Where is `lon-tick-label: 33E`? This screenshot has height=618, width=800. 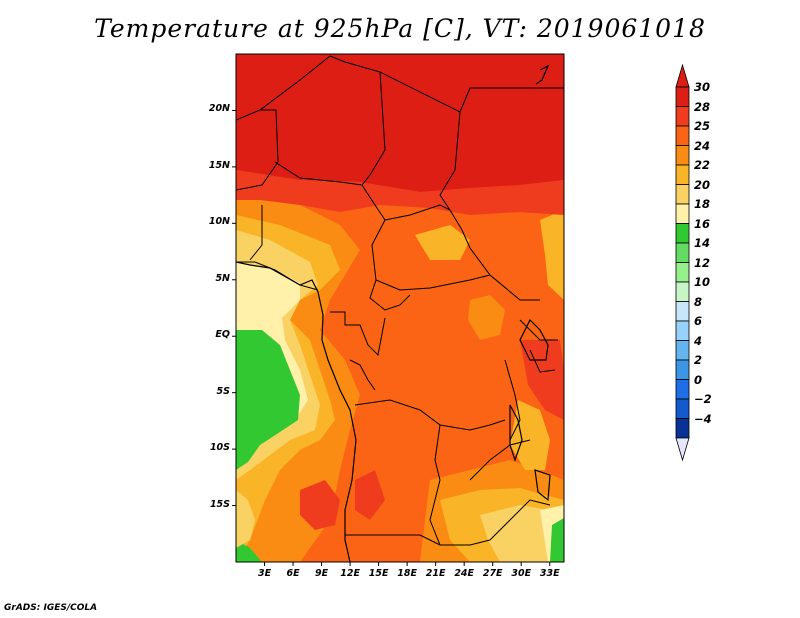 lon-tick-label: 33E is located at coordinates (549, 573).